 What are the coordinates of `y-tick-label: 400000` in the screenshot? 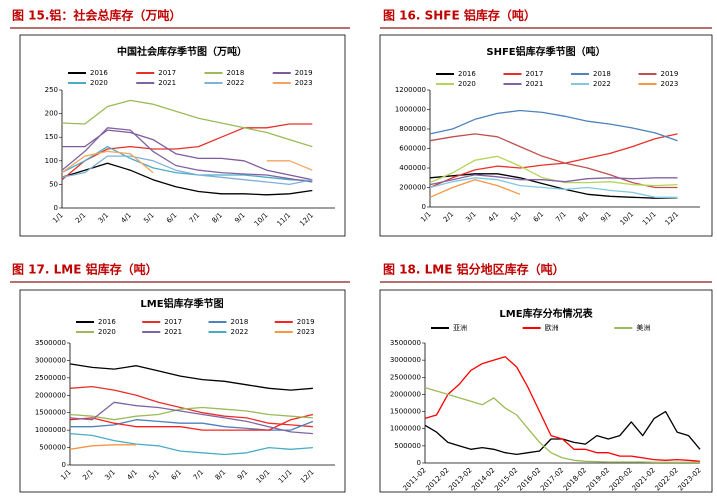 It's located at (412, 168).